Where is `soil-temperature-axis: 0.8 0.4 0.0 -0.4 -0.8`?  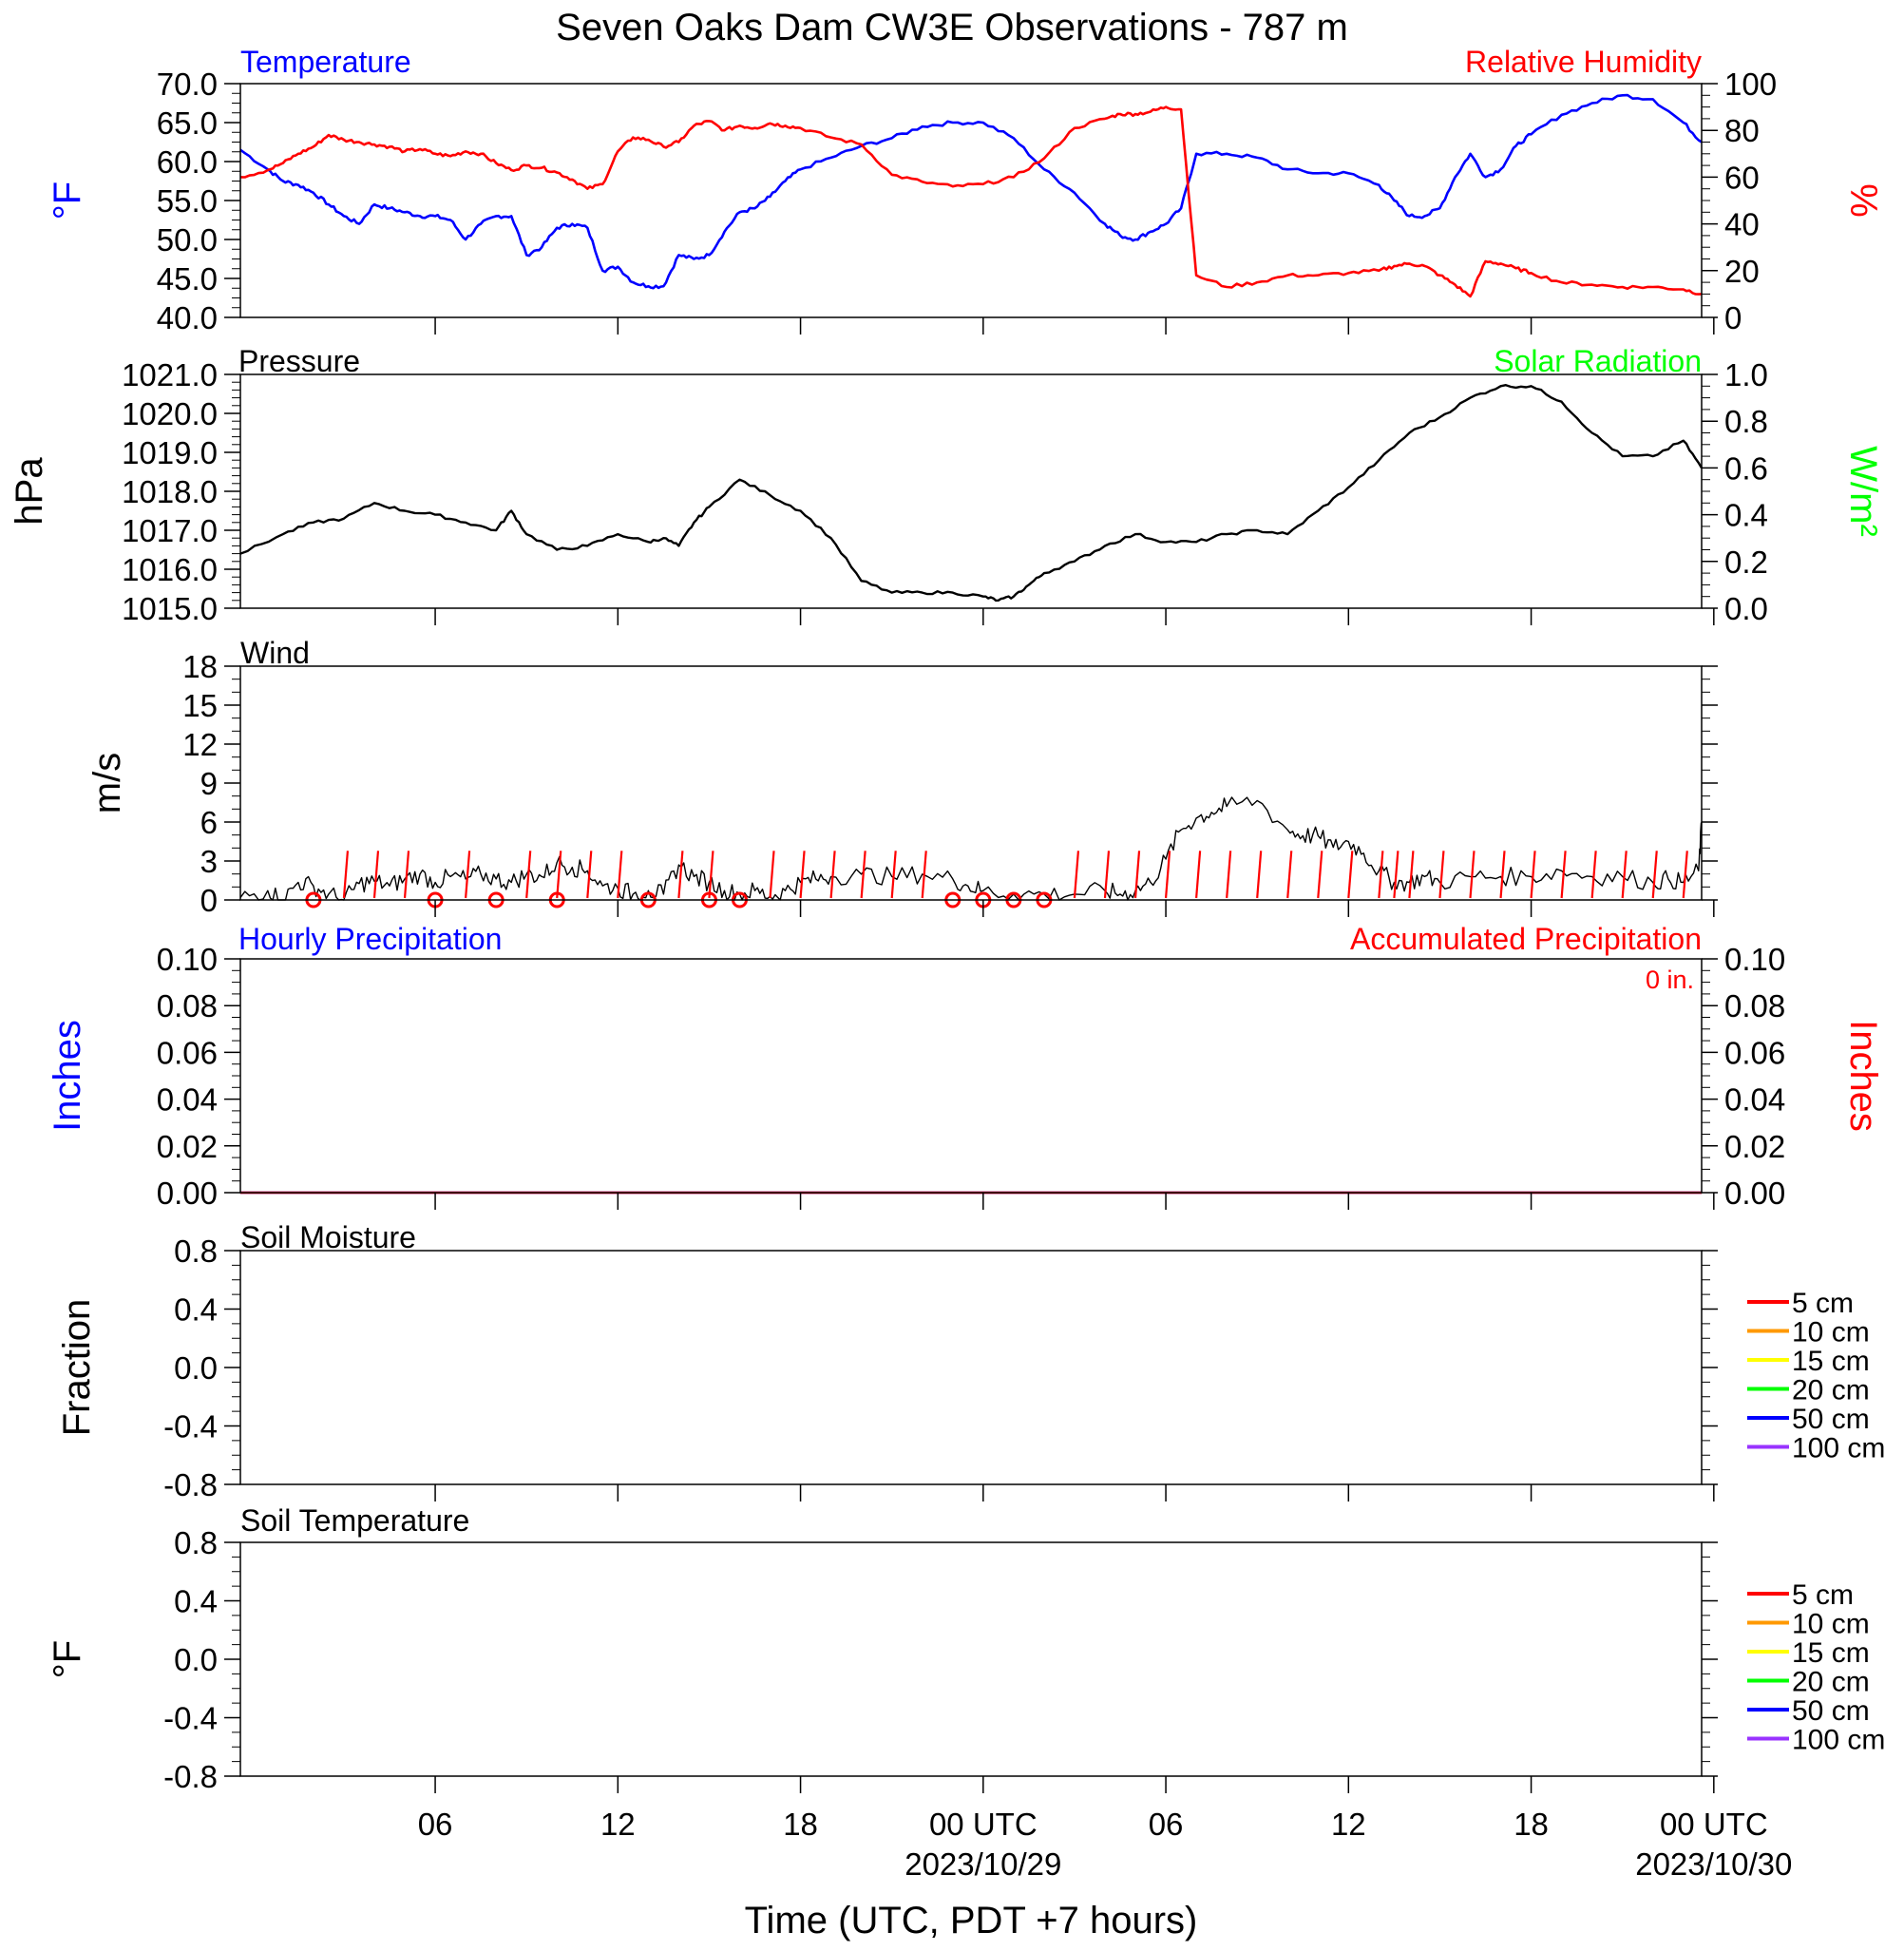
soil-temperature-axis: 0.8 0.4 0.0 -0.4 -0.8 is located at coordinates (202, 1659).